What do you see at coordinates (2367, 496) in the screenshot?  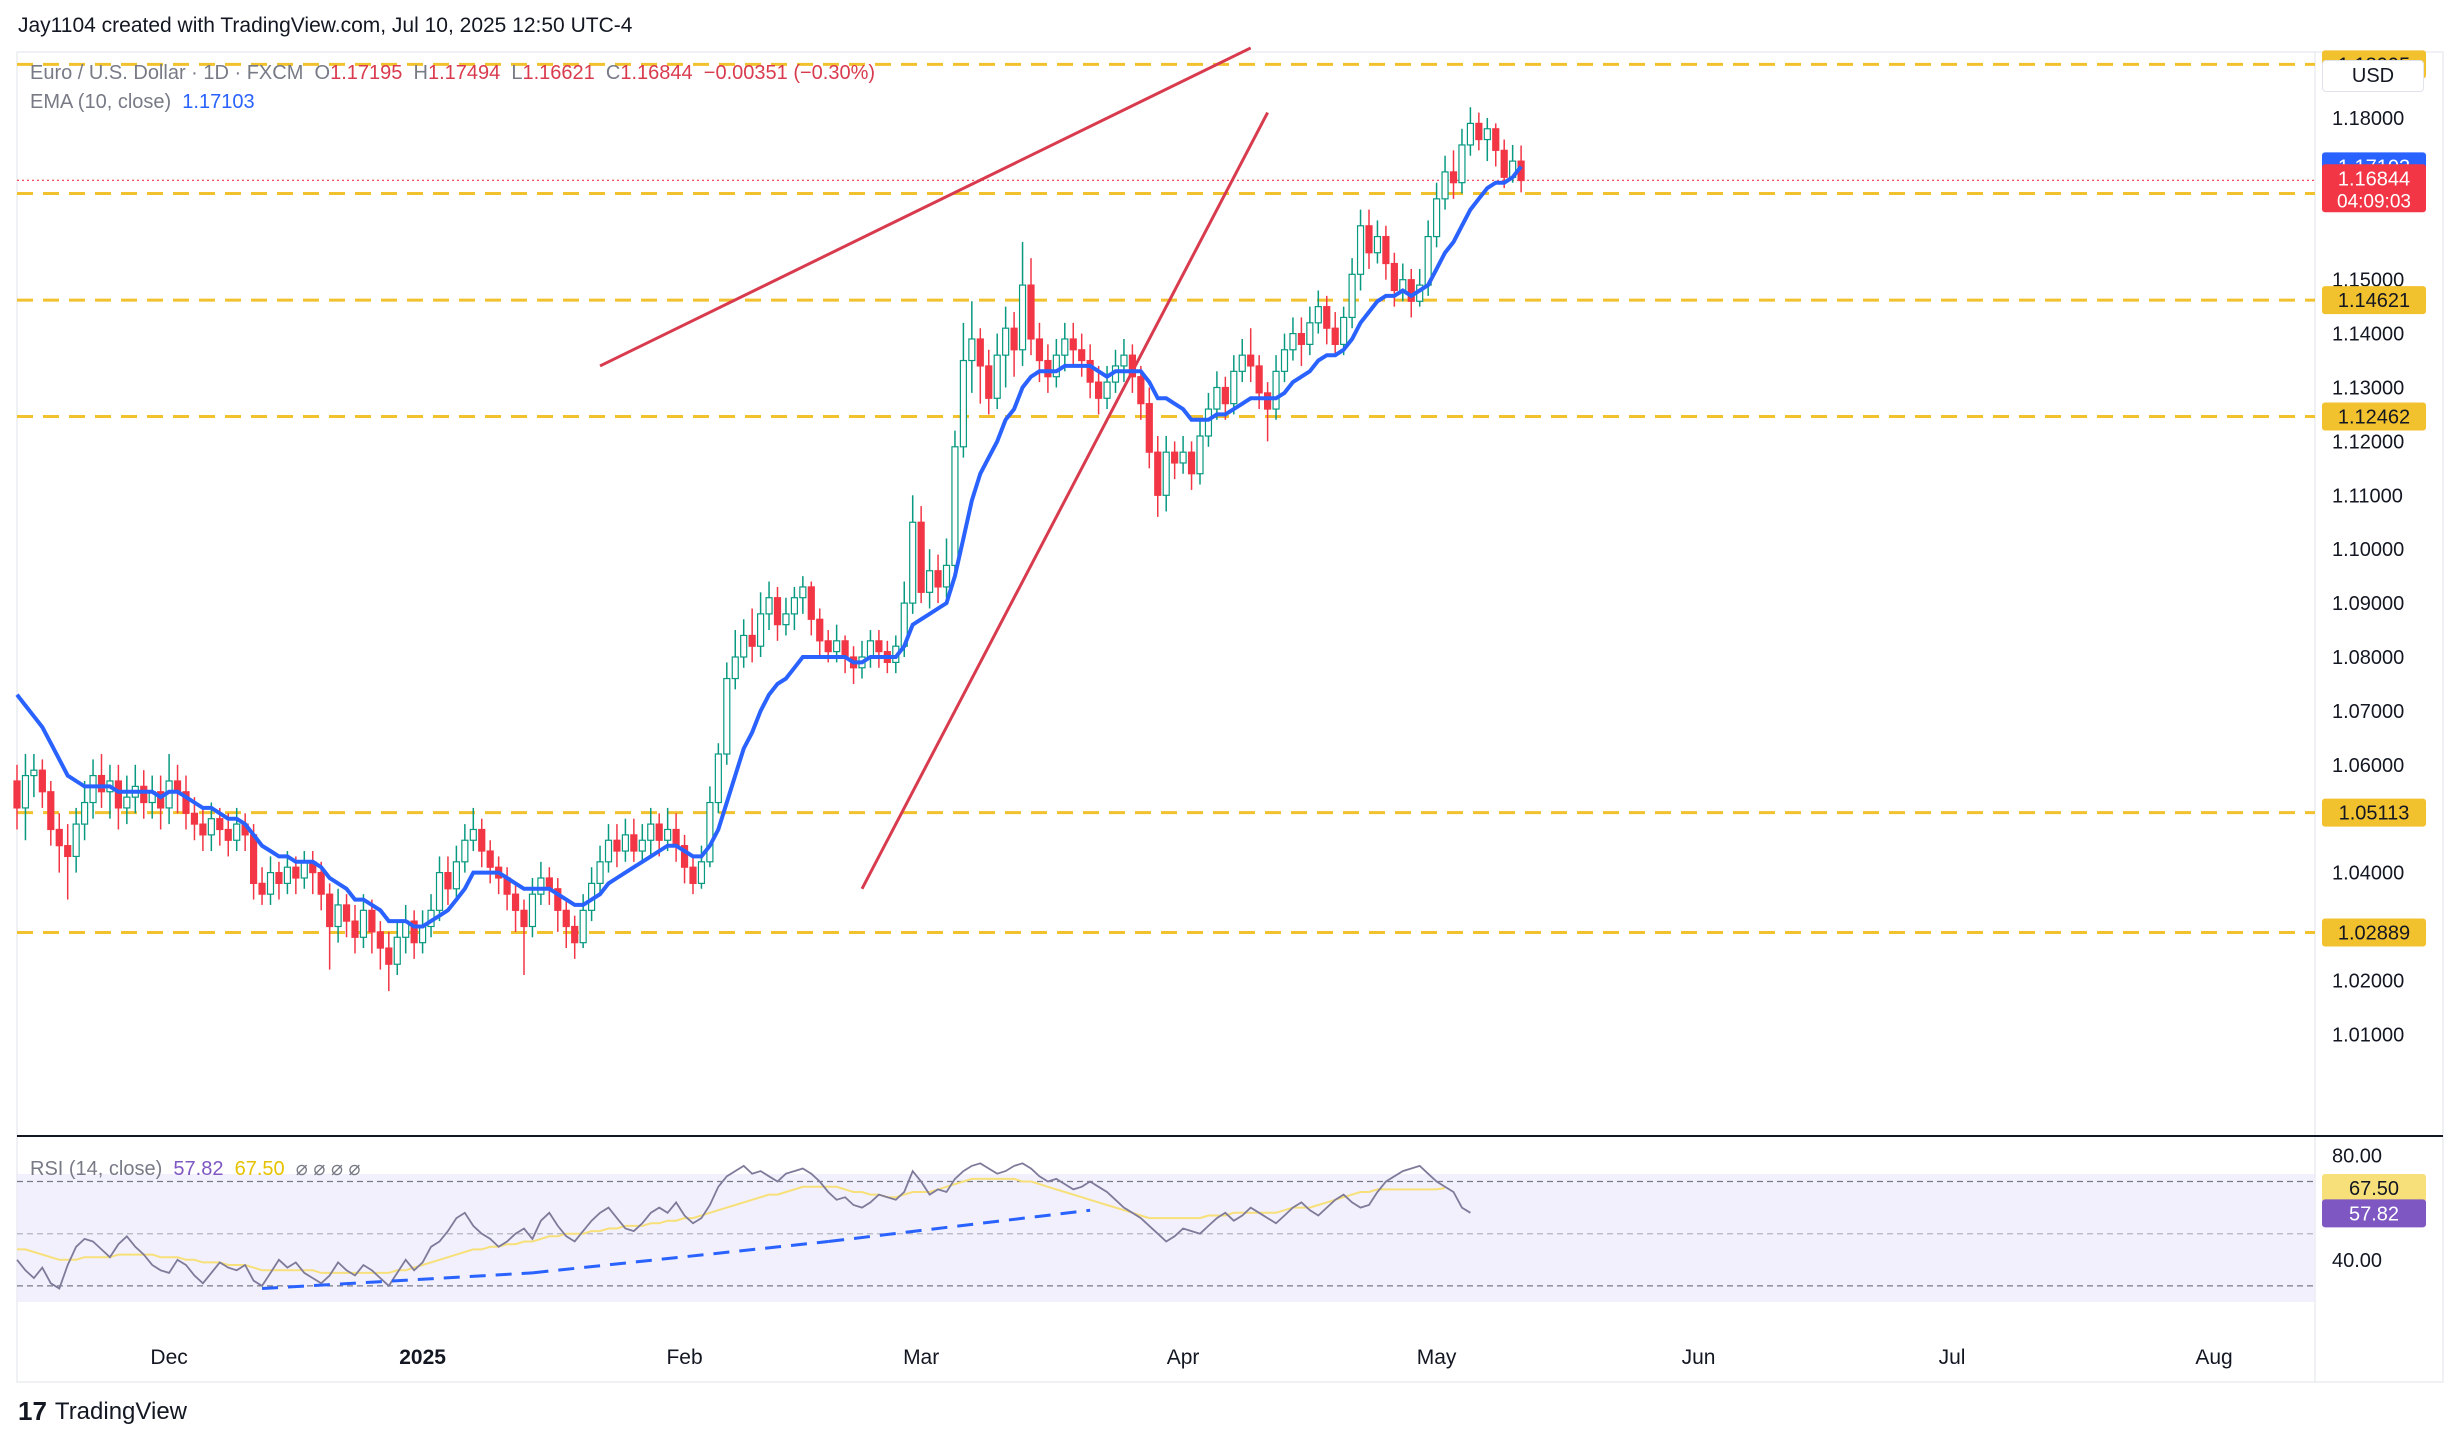 I see `price-tick-label: 1.11000` at bounding box center [2367, 496].